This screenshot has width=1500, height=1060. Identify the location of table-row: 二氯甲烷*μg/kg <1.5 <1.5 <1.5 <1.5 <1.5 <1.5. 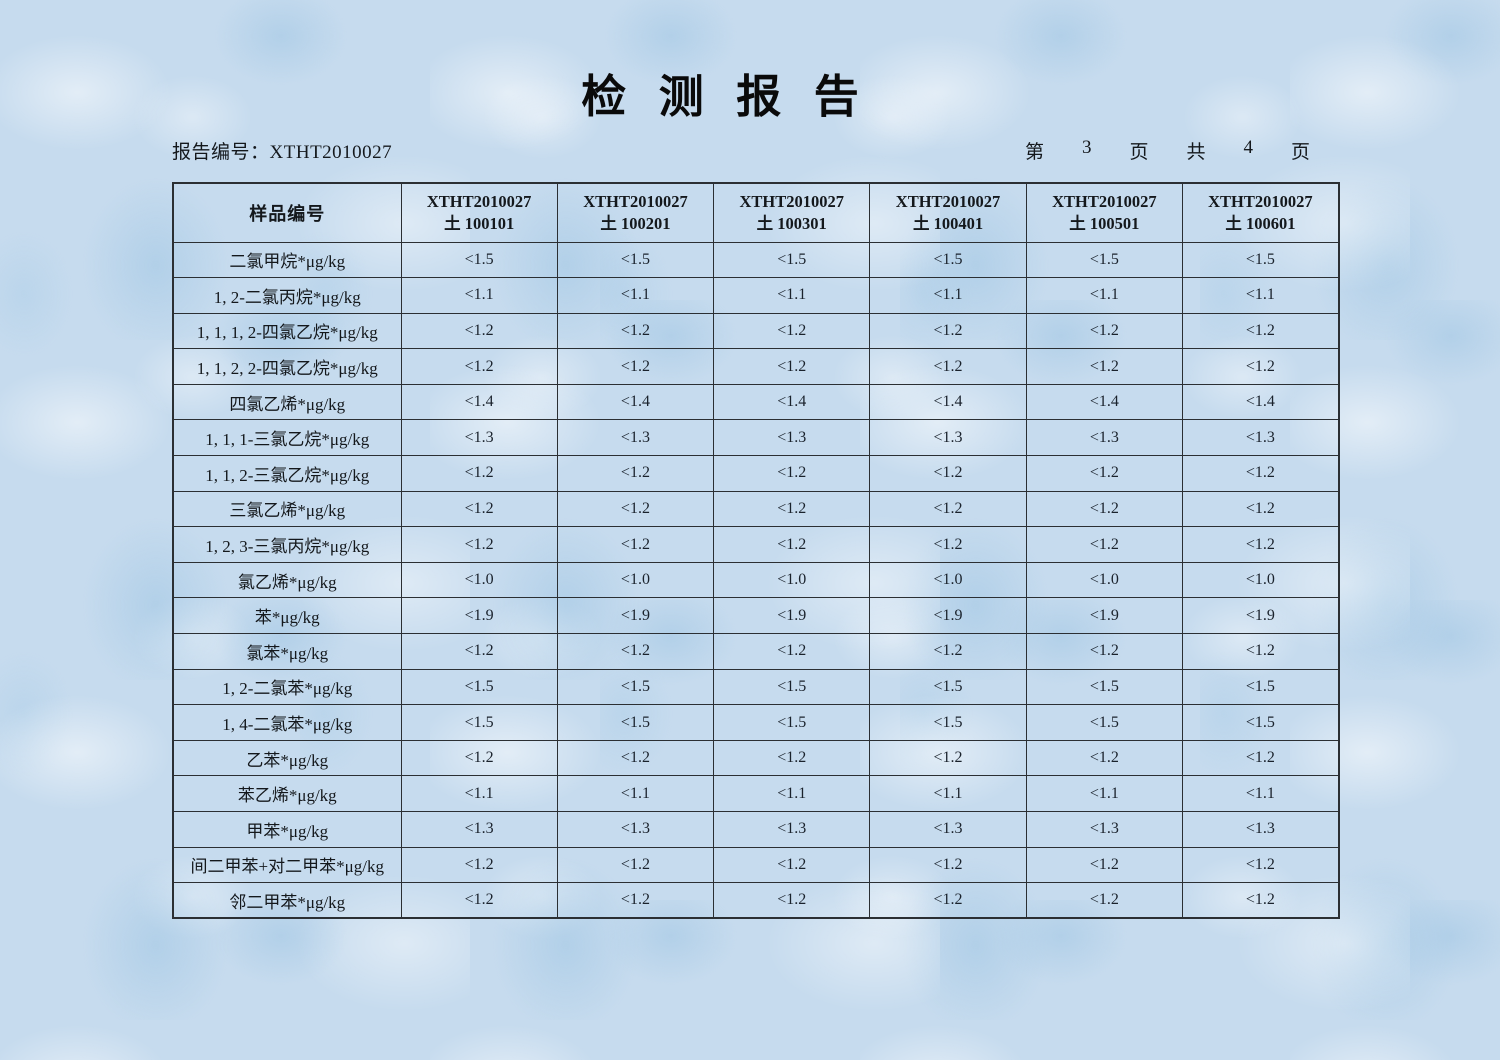
(756, 260).